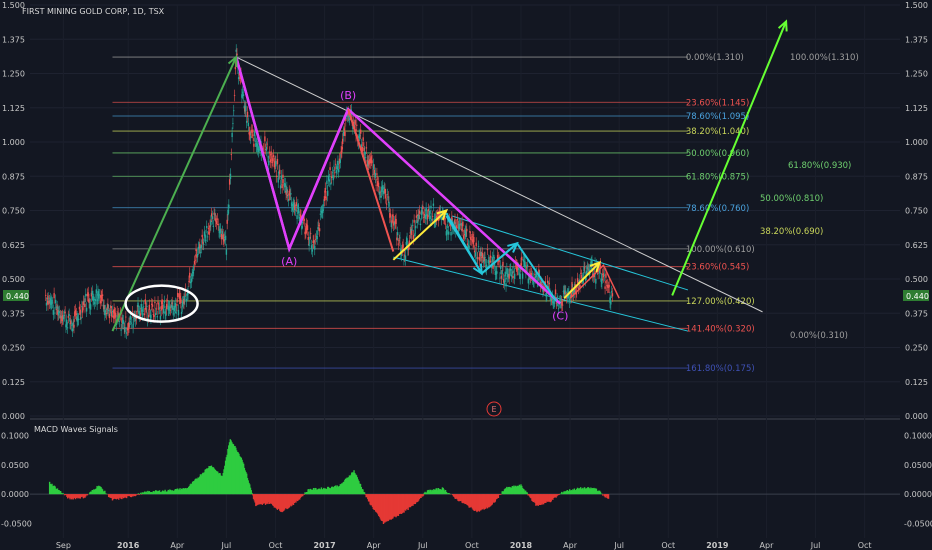 This screenshot has height=550, width=932. Describe the element at coordinates (374, 545) in the screenshot. I see `x-tick-label: Apr` at that location.